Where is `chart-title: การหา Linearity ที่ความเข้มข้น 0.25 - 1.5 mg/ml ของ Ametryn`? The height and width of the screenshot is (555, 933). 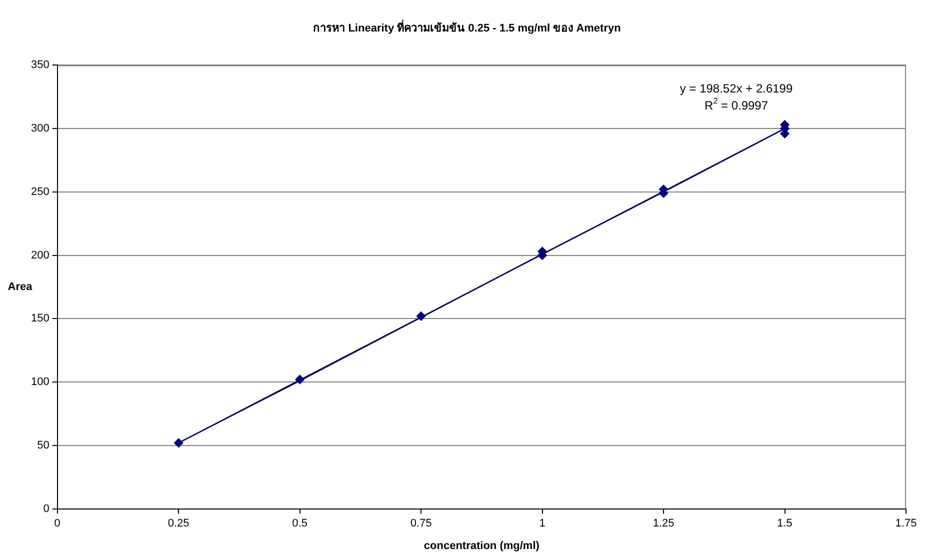 chart-title: การหา Linearity ที่ความเข้มข้น 0.25 - 1.5 mg/ml ของ Ametryn is located at coordinates (467, 27).